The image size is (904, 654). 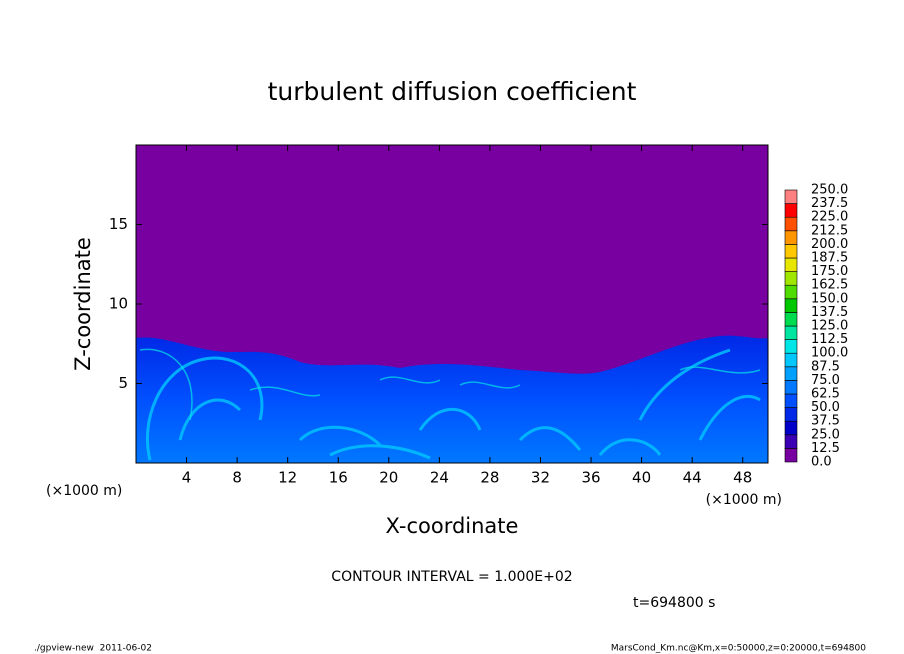 I want to click on colorbar-label: 0.0, so click(x=821, y=462).